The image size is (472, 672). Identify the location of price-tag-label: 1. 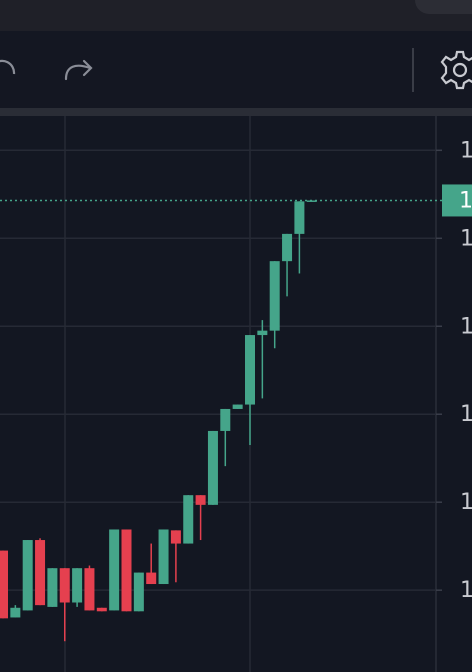
(465, 200).